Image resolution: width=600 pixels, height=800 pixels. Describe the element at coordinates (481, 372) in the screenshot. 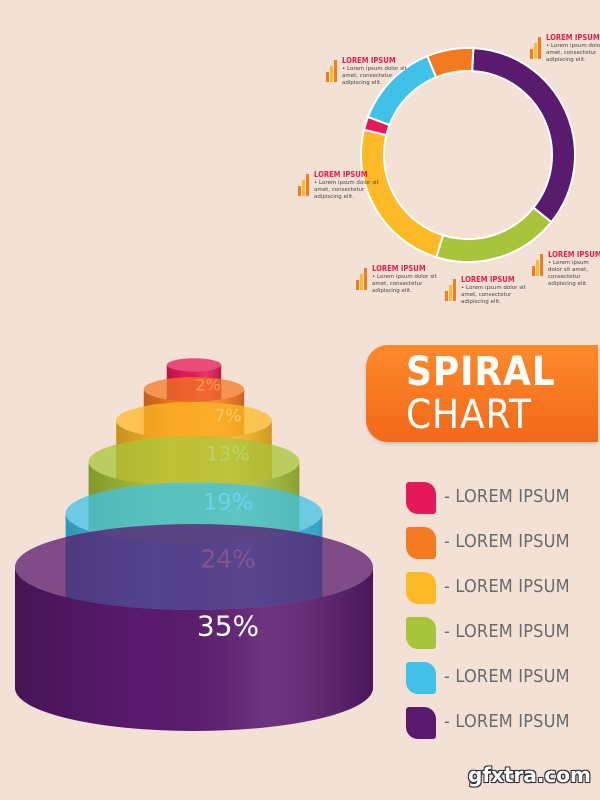

I see `banner-title-line1: SPIRAL` at that location.